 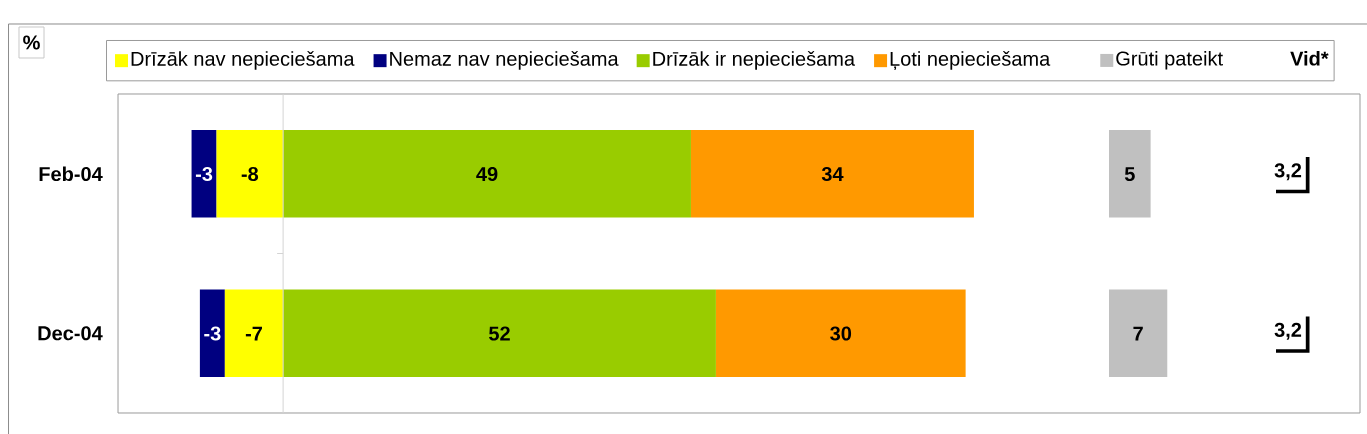 What do you see at coordinates (243, 60) in the screenshot?
I see `legend-label: Drīzāk nav nepieciešama` at bounding box center [243, 60].